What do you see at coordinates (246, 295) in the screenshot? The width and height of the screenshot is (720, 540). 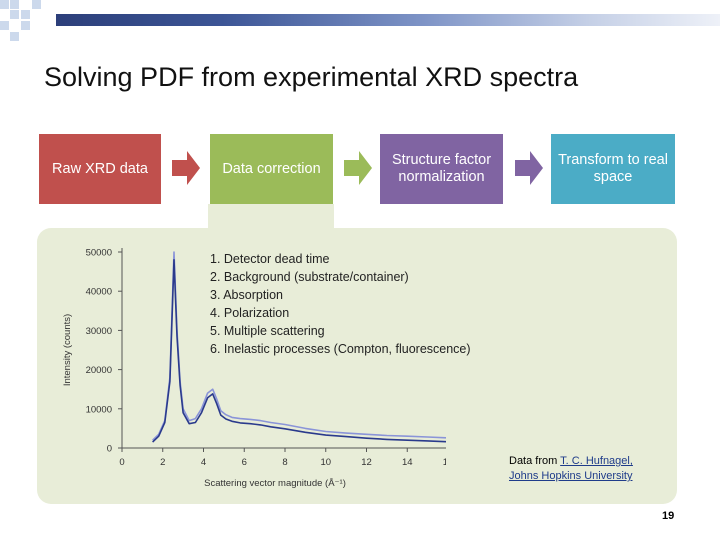 I see `list-item: 3. Absorption` at bounding box center [246, 295].